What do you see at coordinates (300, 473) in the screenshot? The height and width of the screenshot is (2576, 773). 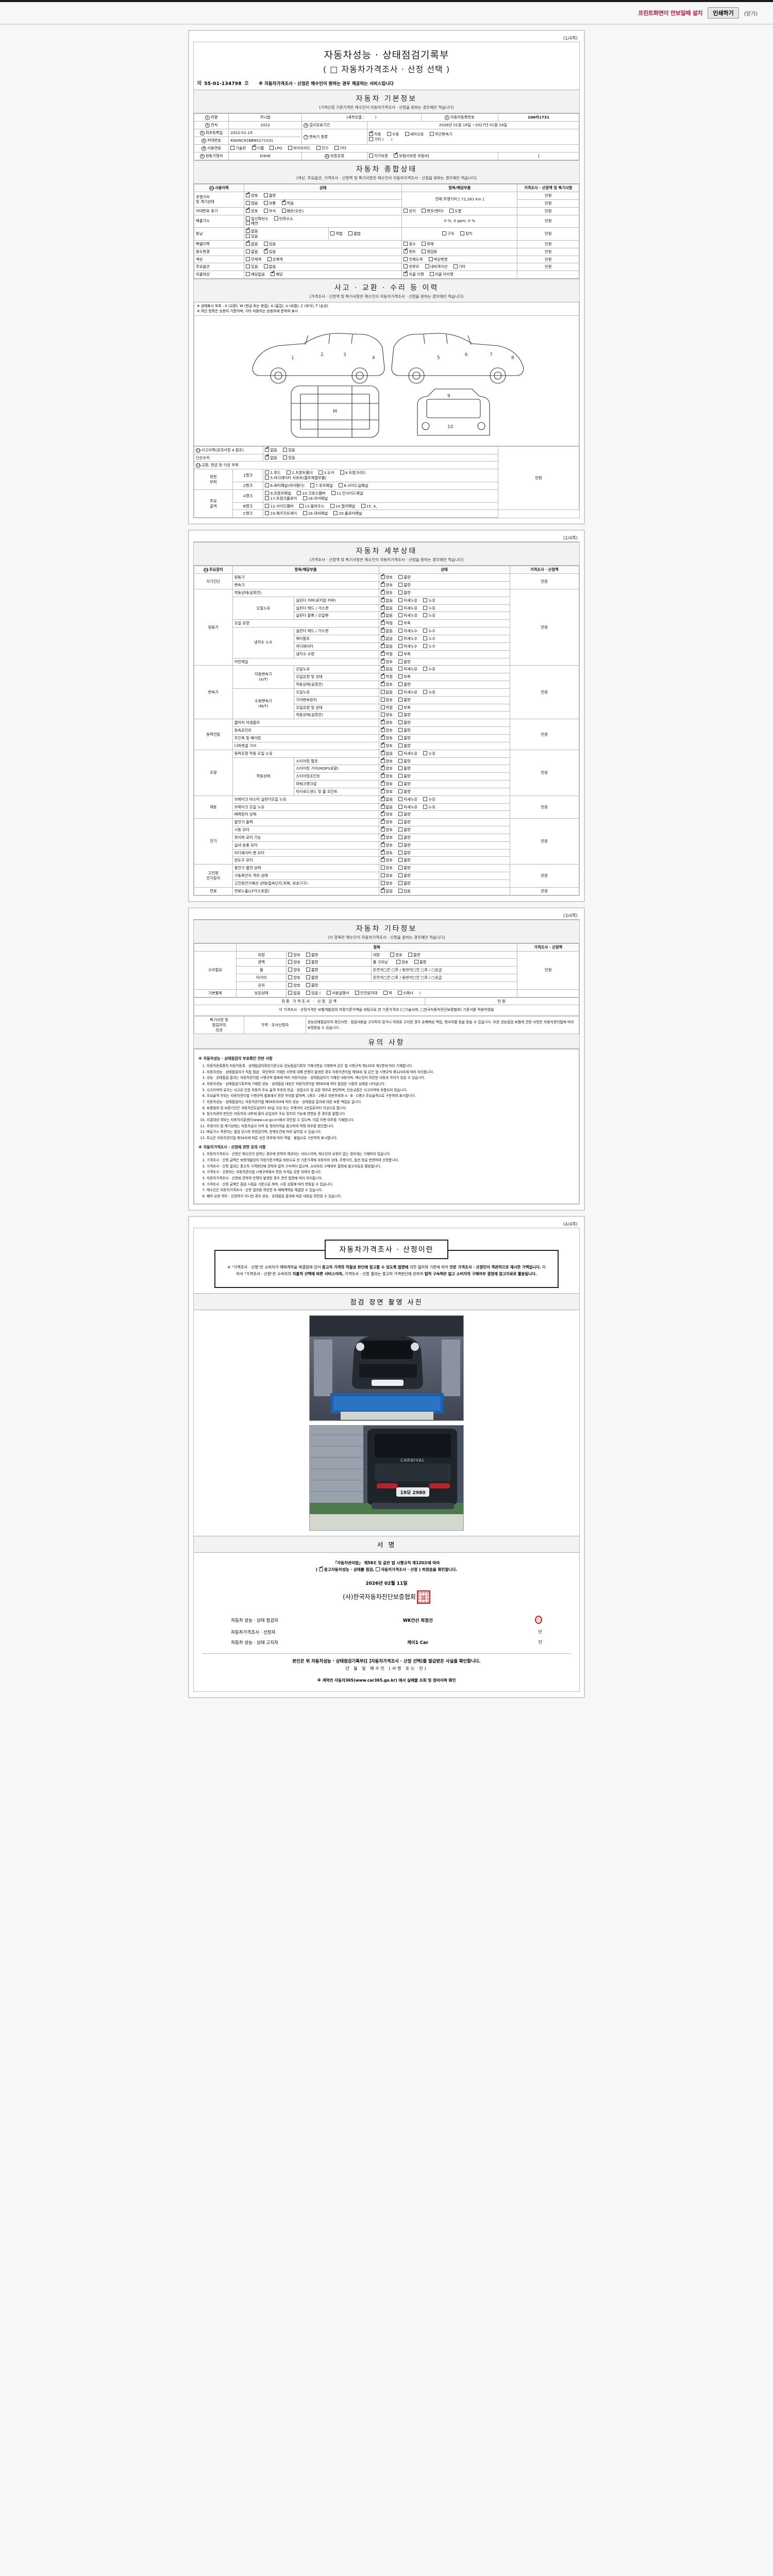 I see `part-2-front-fender: 2.프론트휀더` at bounding box center [300, 473].